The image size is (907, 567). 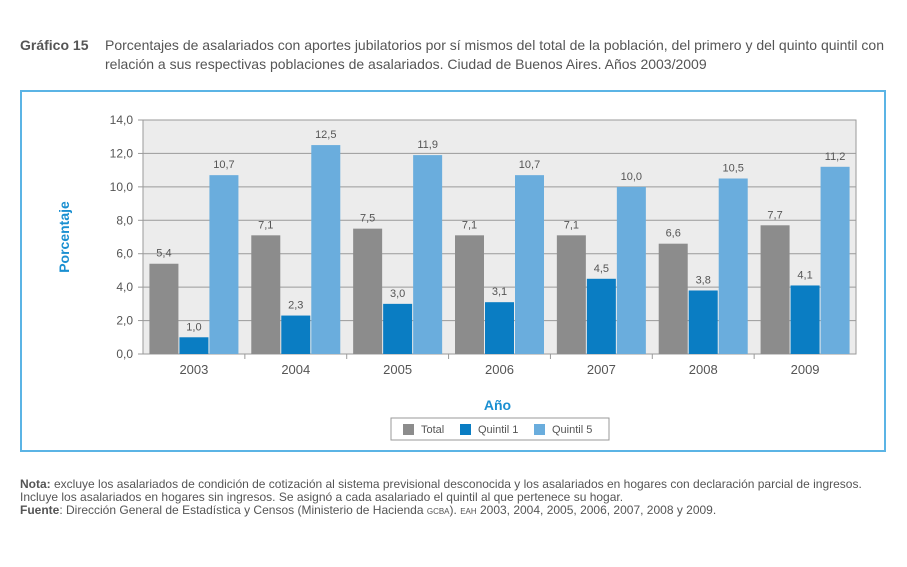 What do you see at coordinates (124, 254) in the screenshot?
I see `y-tick-label: 6,0` at bounding box center [124, 254].